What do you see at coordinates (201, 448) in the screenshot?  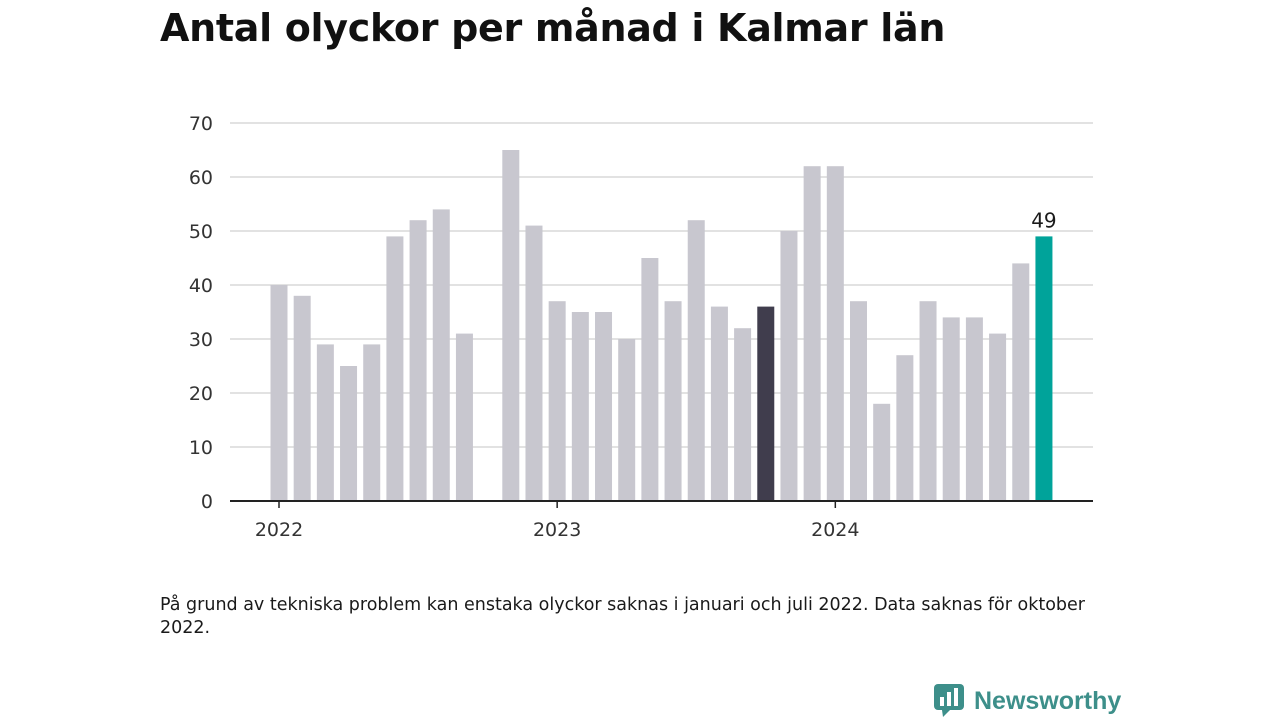 I see `y-tick-label: 10` at bounding box center [201, 448].